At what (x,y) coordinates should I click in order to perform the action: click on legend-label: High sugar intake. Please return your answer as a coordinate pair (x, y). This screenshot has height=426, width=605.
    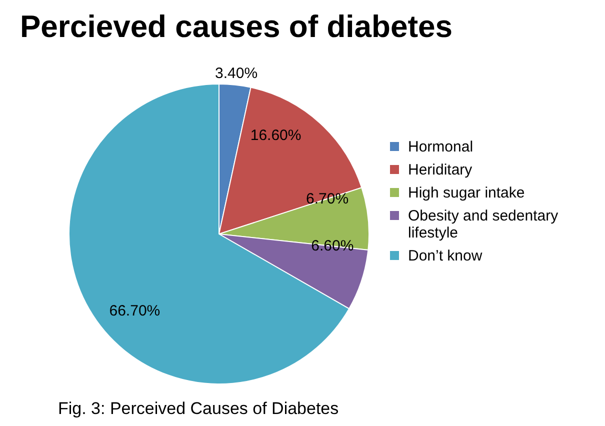
    Looking at the image, I should click on (466, 193).